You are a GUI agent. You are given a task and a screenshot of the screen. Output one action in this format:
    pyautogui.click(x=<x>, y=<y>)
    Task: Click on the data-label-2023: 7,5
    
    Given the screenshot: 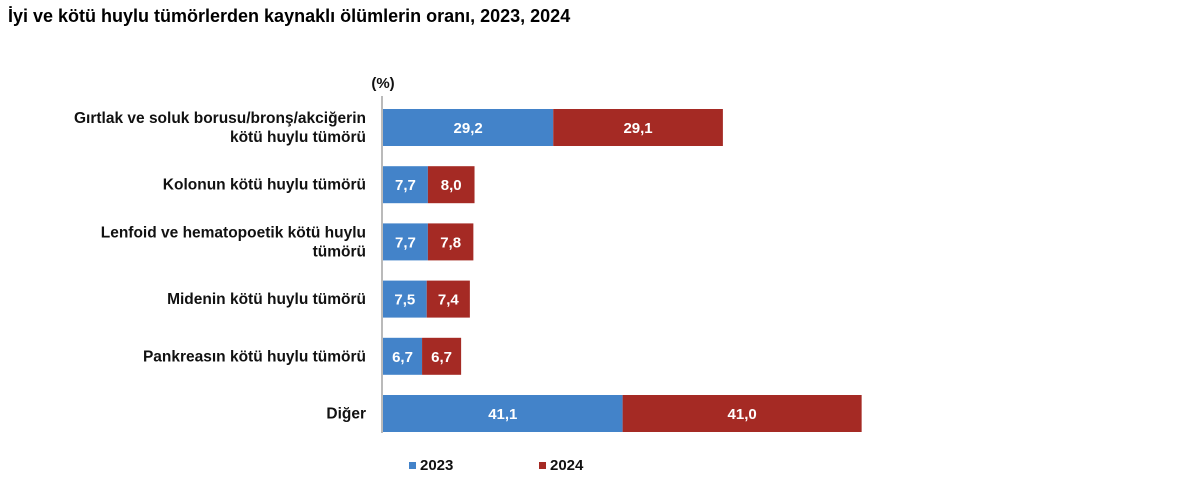 What is the action you would take?
    pyautogui.click(x=404, y=300)
    